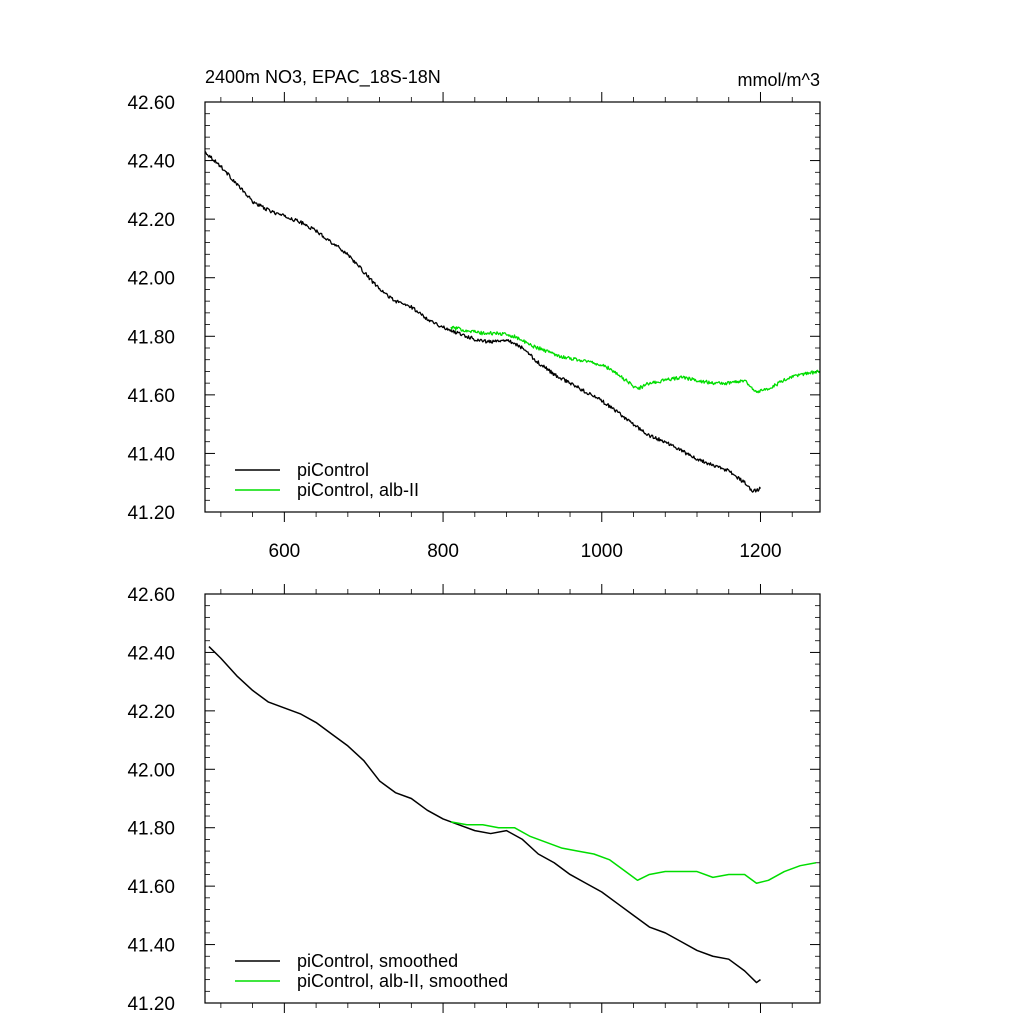 Image resolution: width=1024 pixels, height=1024 pixels. Describe the element at coordinates (443, 551) in the screenshot. I see `x-tick-label: 800` at that location.